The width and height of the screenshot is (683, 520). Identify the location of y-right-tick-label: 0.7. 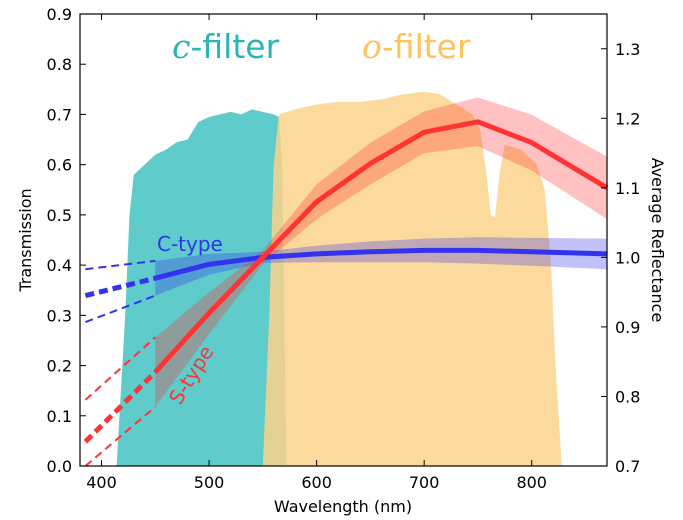
(627, 466).